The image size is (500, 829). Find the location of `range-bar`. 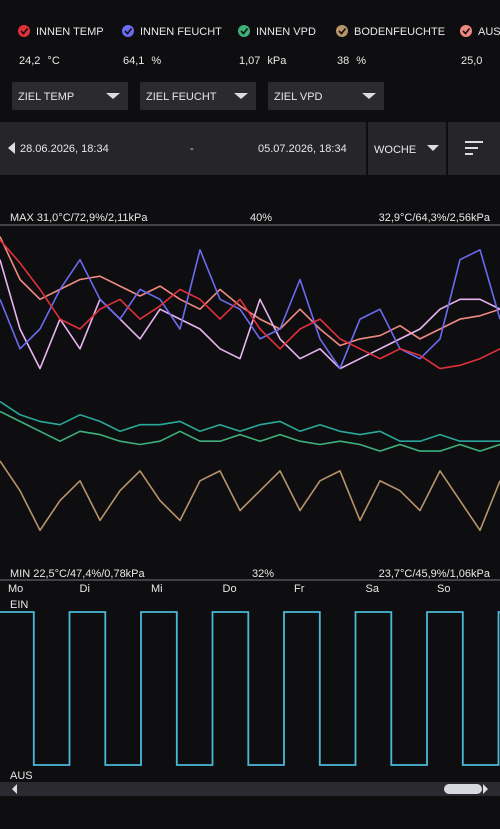

range-bar is located at coordinates (250, 148).